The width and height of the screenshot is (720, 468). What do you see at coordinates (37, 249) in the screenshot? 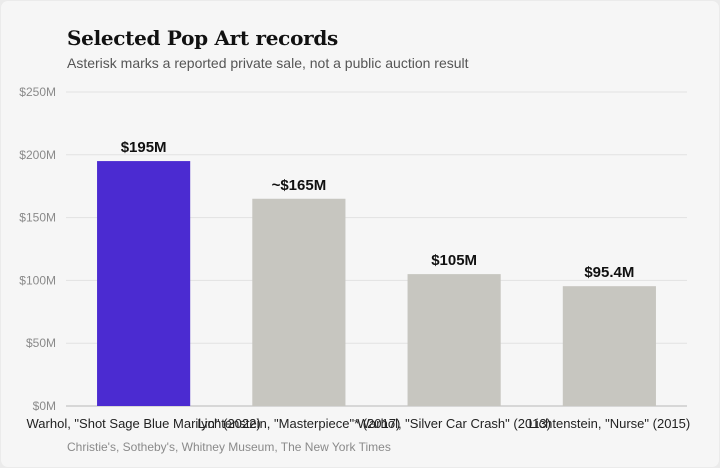
I see `y-axis-ticks: $0M $50M $100M $150M $200M $250M` at bounding box center [37, 249].